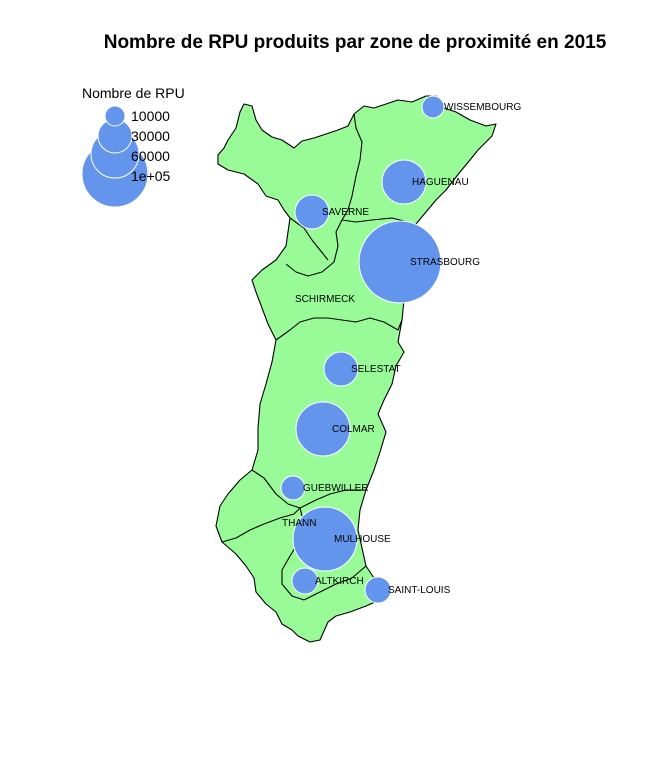 This screenshot has height=768, width=672. Describe the element at coordinates (150, 156) in the screenshot. I see `legend-label-3: 60000` at that location.